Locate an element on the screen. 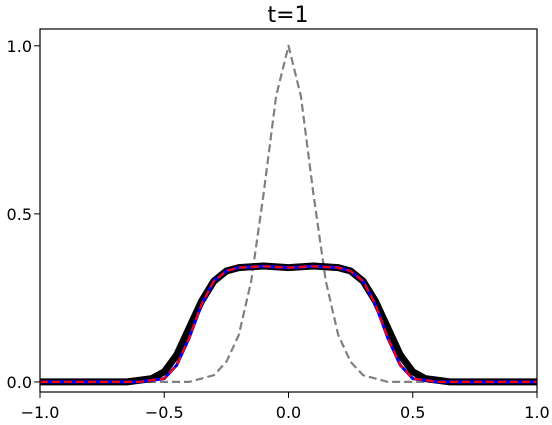  x-tick-label: 0.0 is located at coordinates (288, 412).